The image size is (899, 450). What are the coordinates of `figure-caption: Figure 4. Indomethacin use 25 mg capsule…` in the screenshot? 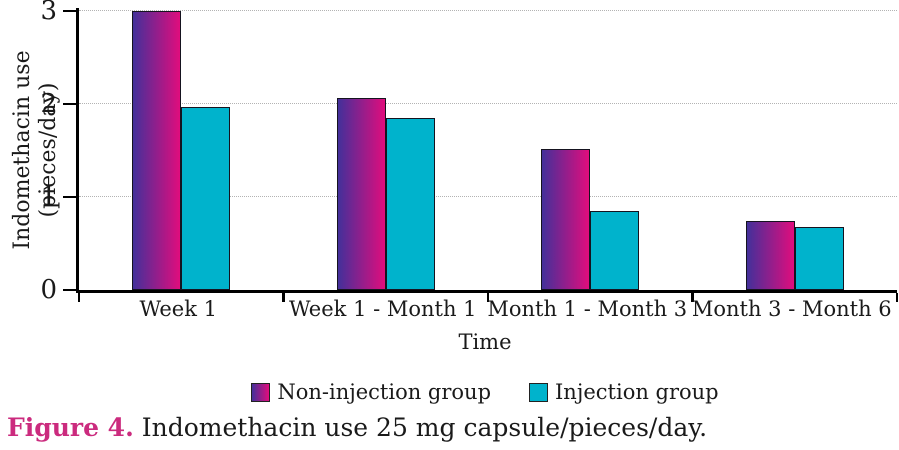 It's located at (357, 427).